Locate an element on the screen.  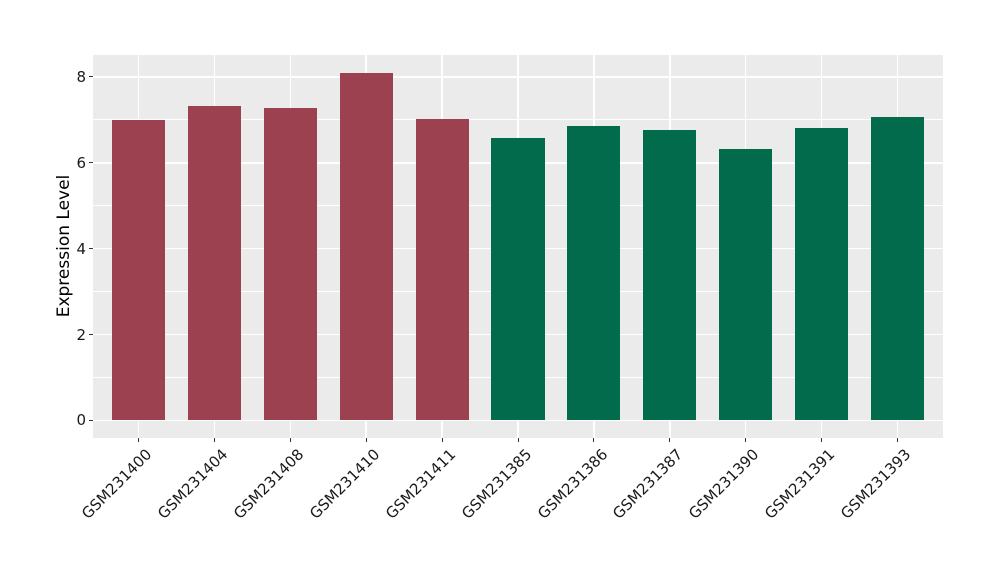
bar-GSM231411 is located at coordinates (442, 269).